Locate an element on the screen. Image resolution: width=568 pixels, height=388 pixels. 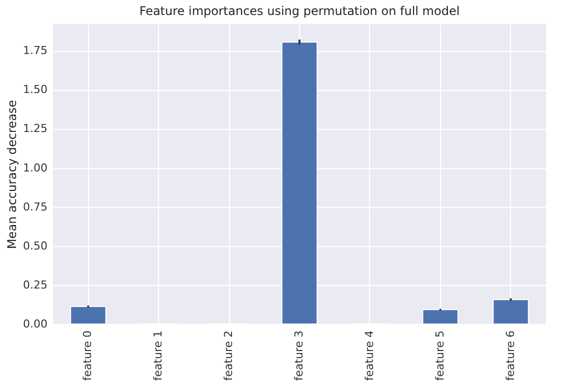
y-tick-label: 0.75 is located at coordinates (35, 207).